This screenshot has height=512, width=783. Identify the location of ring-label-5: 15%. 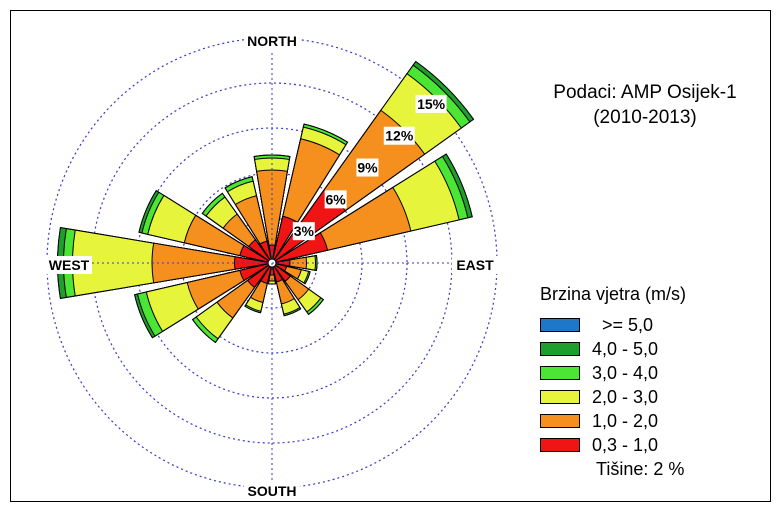
(431, 104).